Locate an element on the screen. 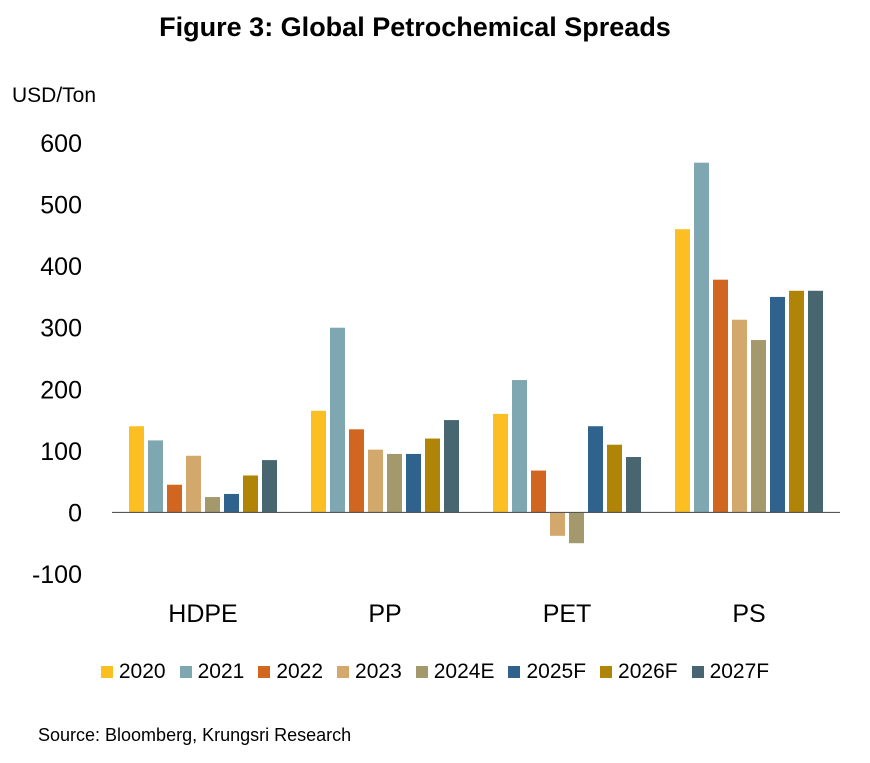 The height and width of the screenshot is (763, 870). legend-item: 2025F is located at coordinates (547, 672).